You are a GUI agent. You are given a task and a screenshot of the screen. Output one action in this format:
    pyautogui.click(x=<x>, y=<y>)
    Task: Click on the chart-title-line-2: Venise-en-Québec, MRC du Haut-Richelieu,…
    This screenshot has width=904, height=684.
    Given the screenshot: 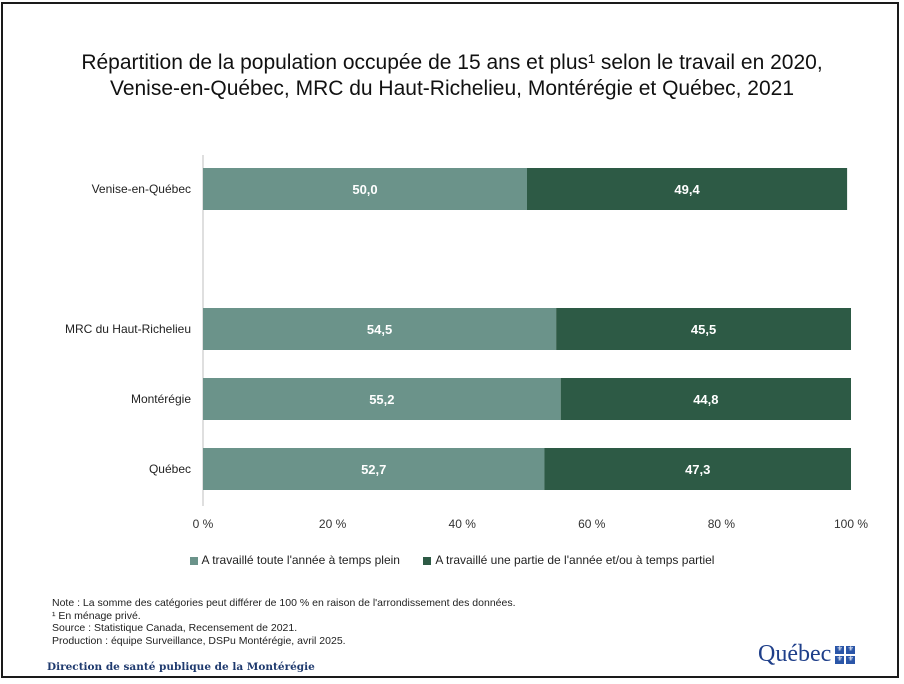 What is the action you would take?
    pyautogui.click(x=452, y=88)
    